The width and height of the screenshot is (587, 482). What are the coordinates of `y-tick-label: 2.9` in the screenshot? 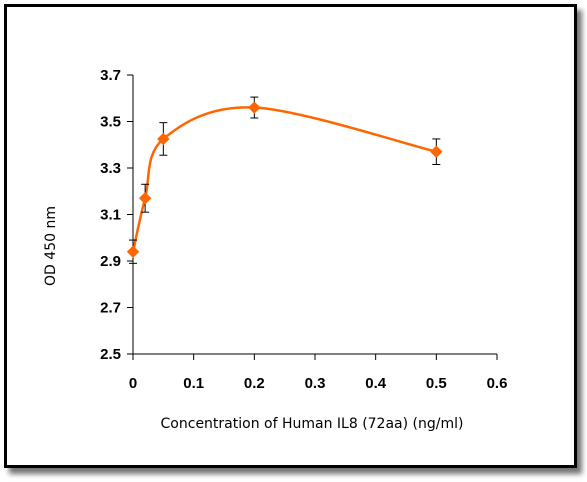 It's located at (110, 261).